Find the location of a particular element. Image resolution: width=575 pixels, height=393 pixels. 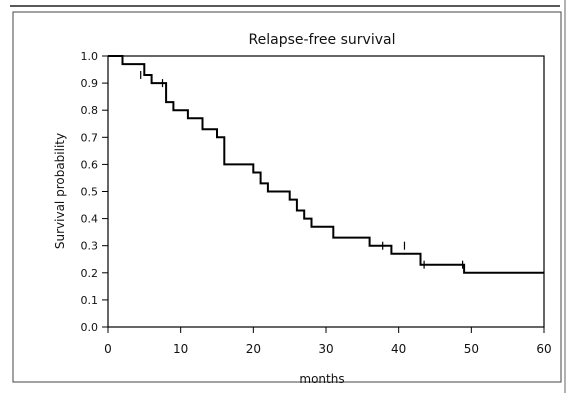

x-tick-label: 50 is located at coordinates (471, 349).